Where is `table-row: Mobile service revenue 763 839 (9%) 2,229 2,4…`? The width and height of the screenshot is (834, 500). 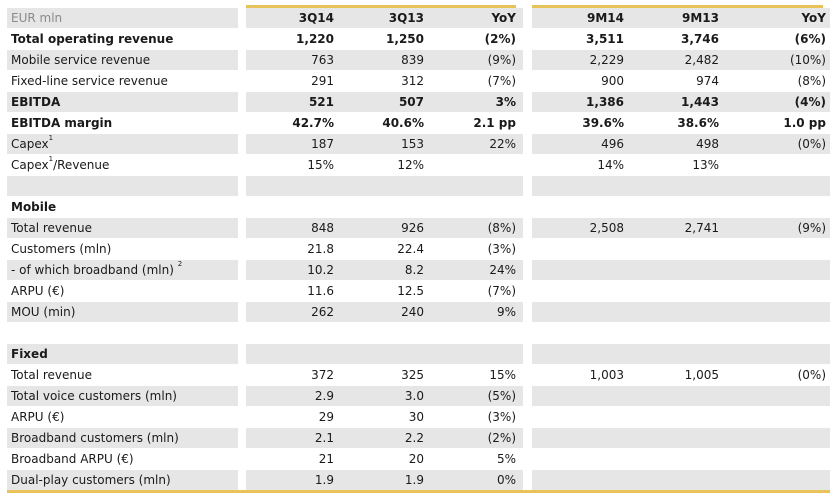
table-row: Mobile service revenue 763 839 (9%) 2,229 2,4… is located at coordinates (418, 60).